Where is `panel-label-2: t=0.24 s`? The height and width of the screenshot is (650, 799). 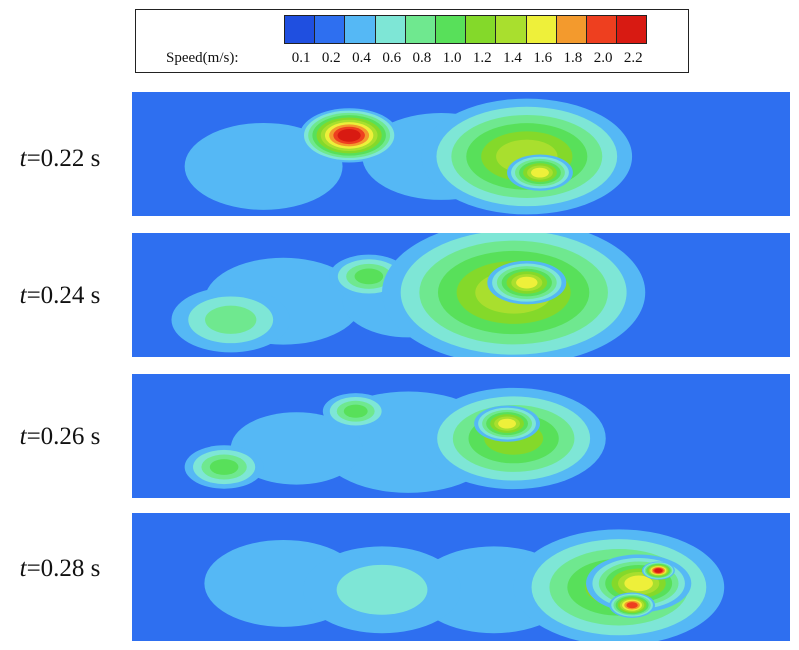 panel-label-2: t=0.24 s is located at coordinates (60, 295).